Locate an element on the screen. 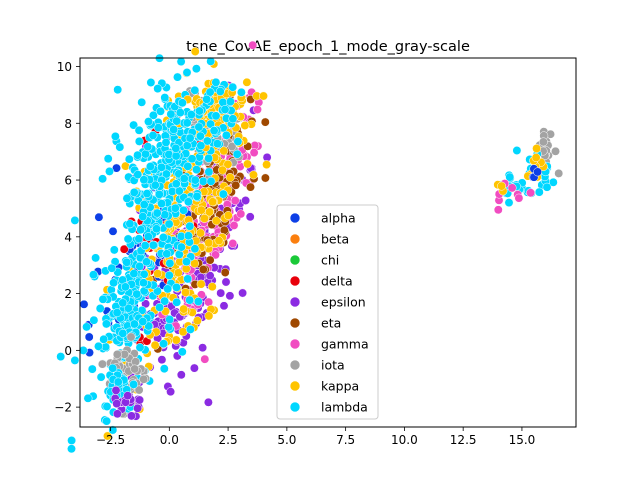 Image resolution: width=640 pixels, height=480 pixels. legend-marker-eta is located at coordinates (295, 323).